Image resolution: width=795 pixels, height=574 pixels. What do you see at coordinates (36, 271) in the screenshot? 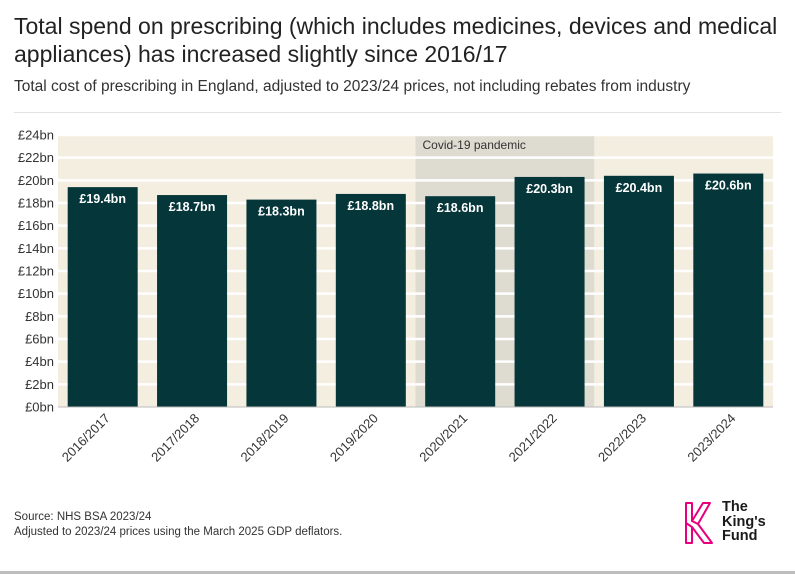
I see `y-tick-label: £12bn` at bounding box center [36, 271].